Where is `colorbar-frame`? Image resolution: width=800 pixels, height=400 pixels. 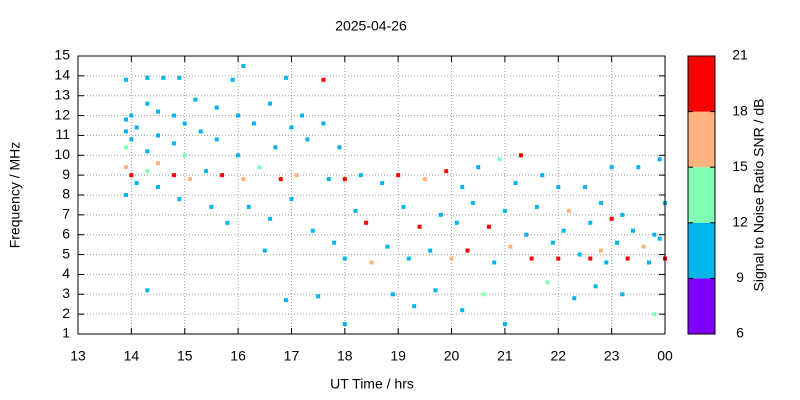
colorbar-frame is located at coordinates (701, 195).